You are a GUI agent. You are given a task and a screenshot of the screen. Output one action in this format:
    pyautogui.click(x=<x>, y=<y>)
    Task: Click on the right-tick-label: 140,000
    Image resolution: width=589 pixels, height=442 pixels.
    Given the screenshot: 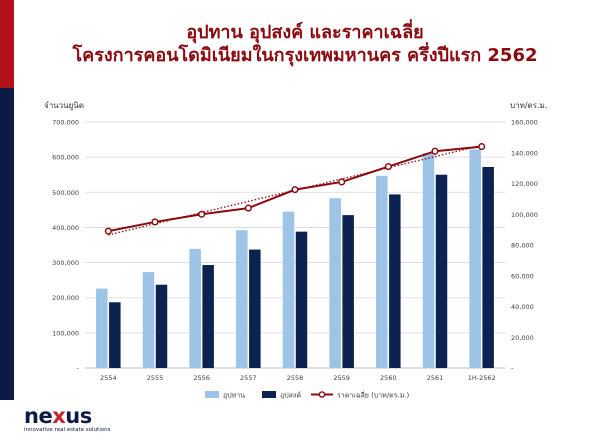 What is the action you would take?
    pyautogui.click(x=524, y=153)
    